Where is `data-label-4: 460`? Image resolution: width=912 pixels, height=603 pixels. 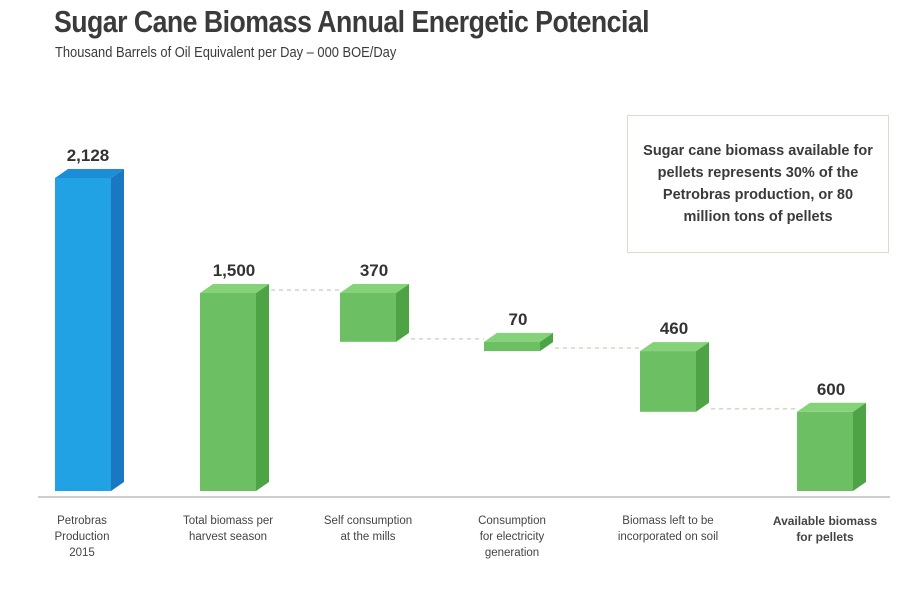 data-label-4: 460 is located at coordinates (674, 328).